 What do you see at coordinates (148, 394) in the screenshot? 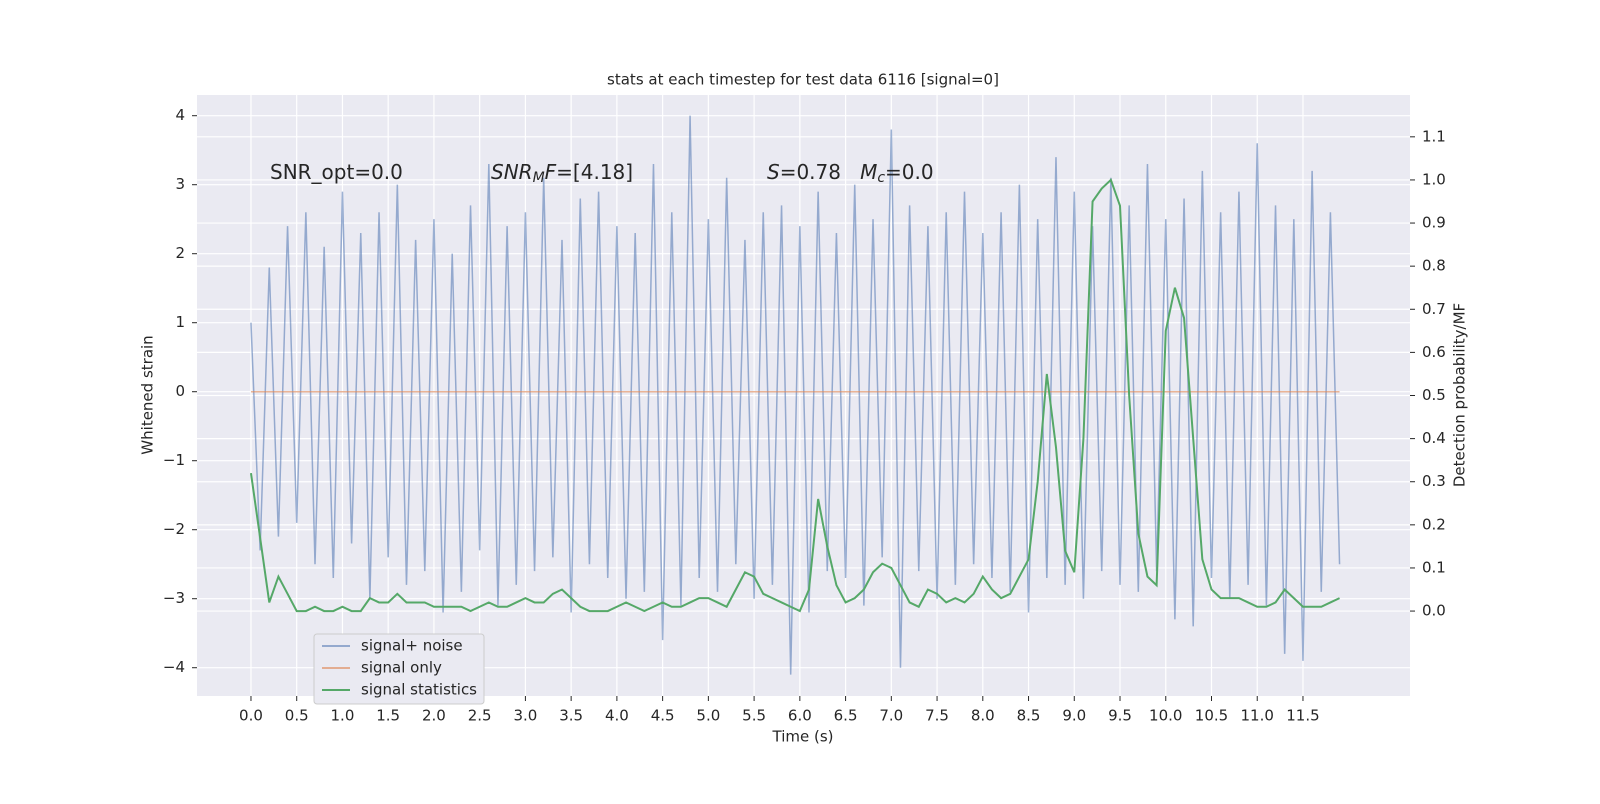
I see `y-axis-label: Whitened strain` at bounding box center [148, 394].